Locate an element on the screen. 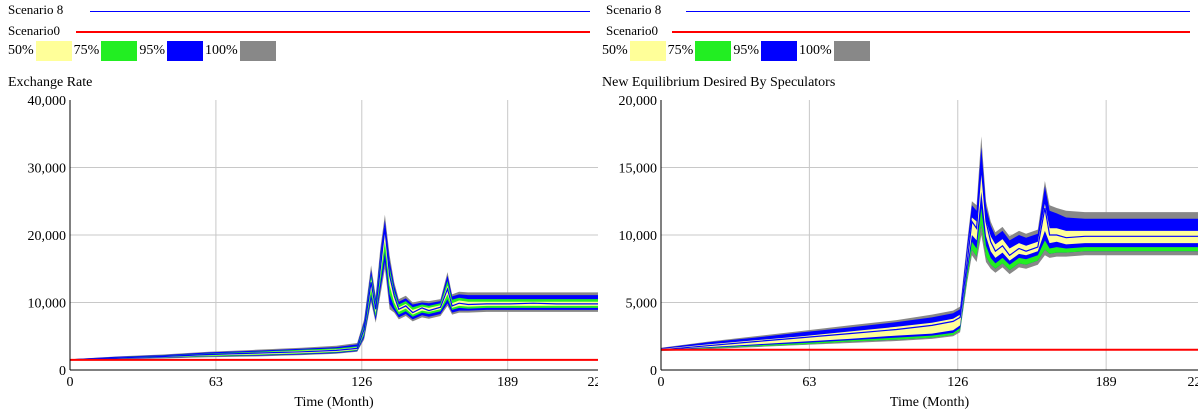 This screenshot has width=1198, height=418. y-tick-label: 40,000 is located at coordinates (47, 101).